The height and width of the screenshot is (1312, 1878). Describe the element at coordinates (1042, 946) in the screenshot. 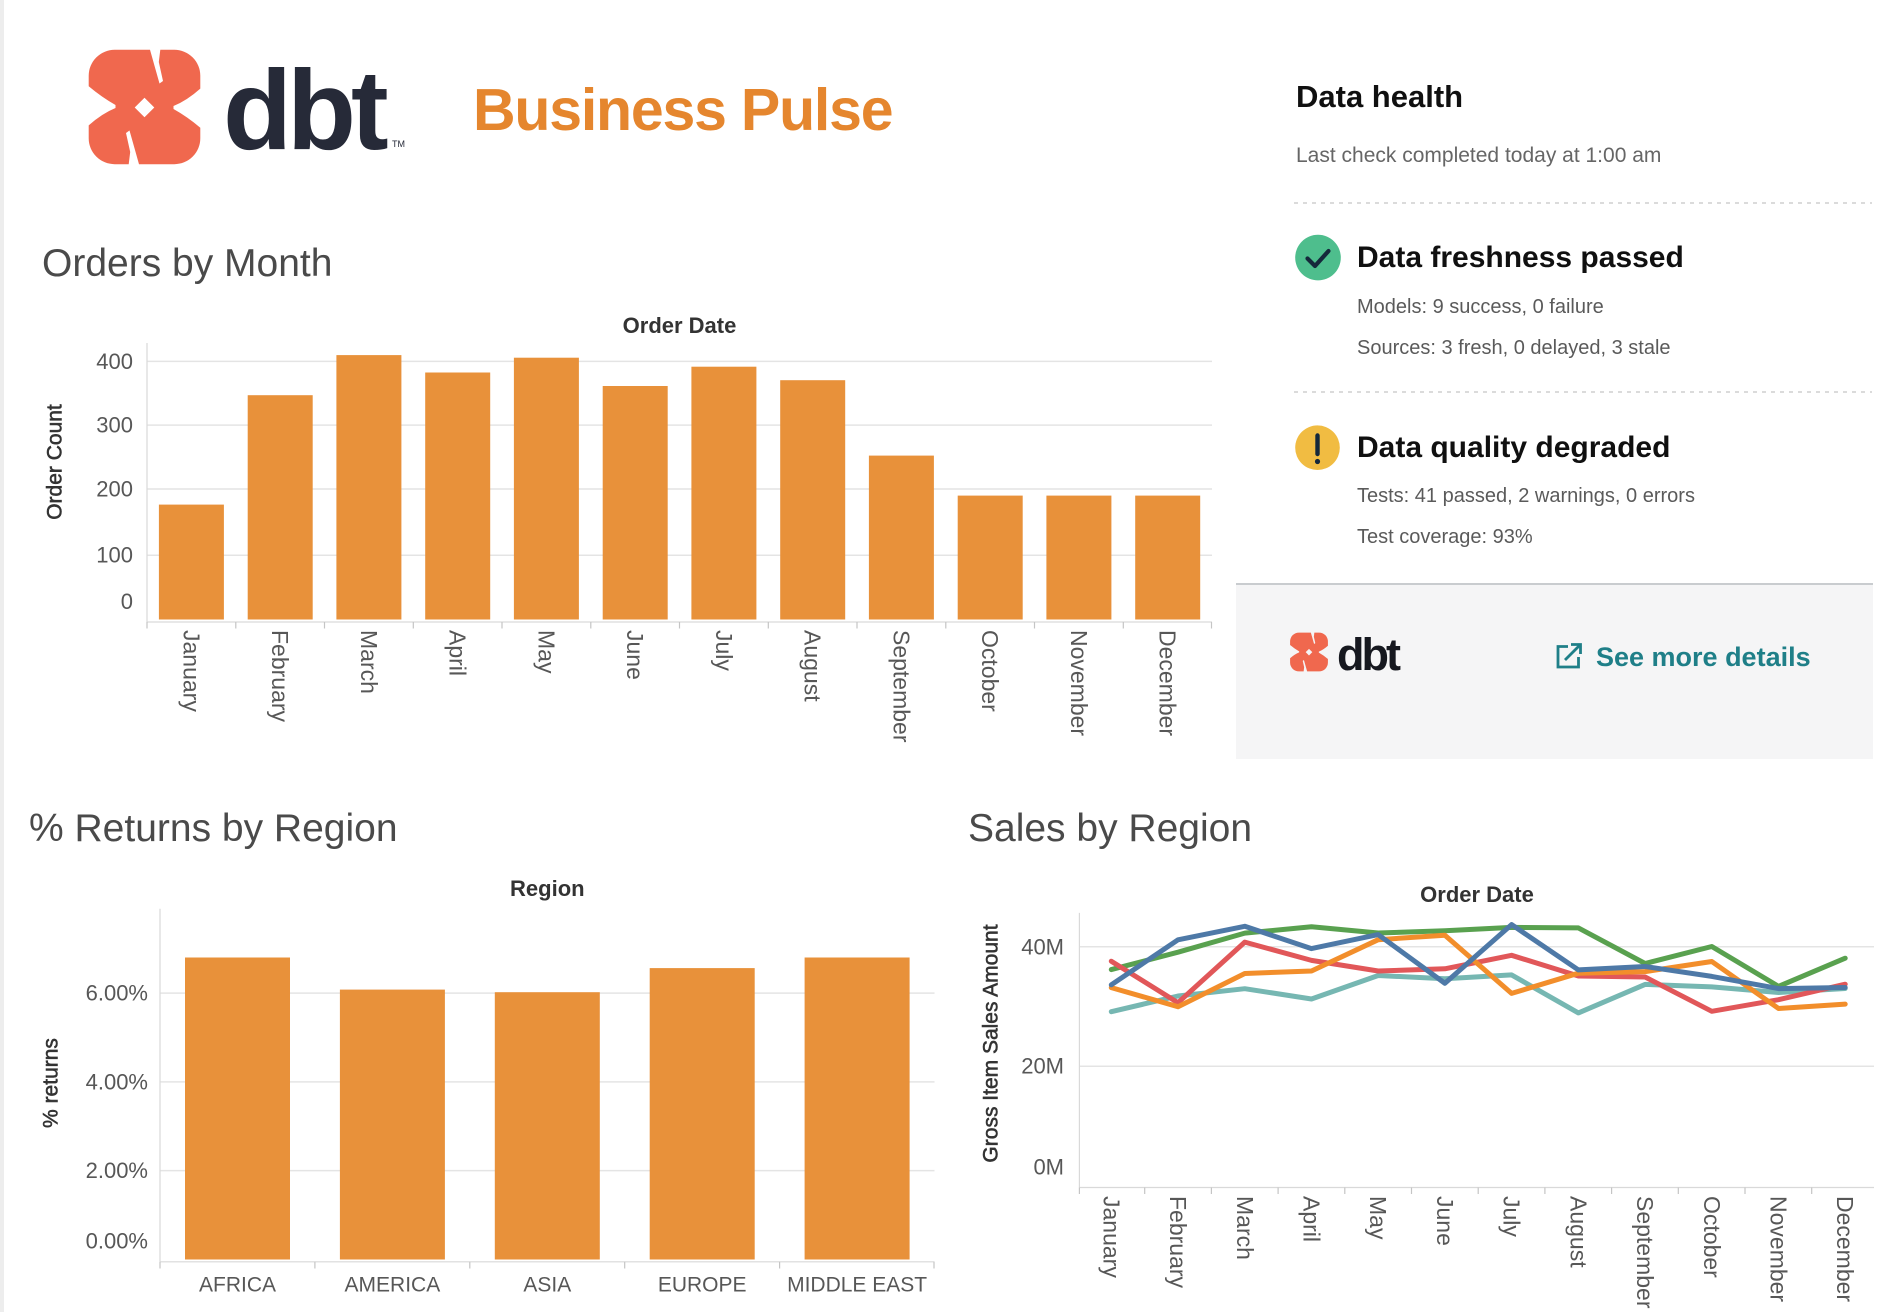

I see `svg-text: 40M` at that location.